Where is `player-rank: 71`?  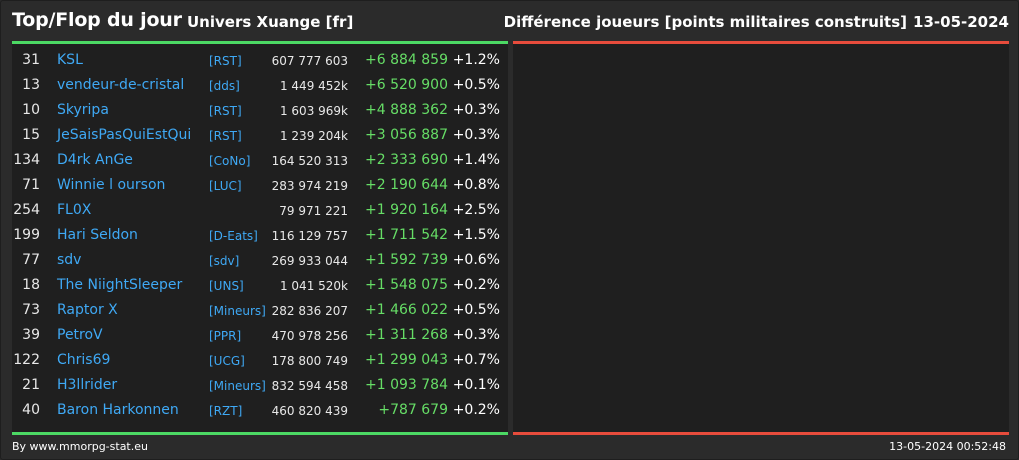 player-rank: 71 is located at coordinates (31, 185).